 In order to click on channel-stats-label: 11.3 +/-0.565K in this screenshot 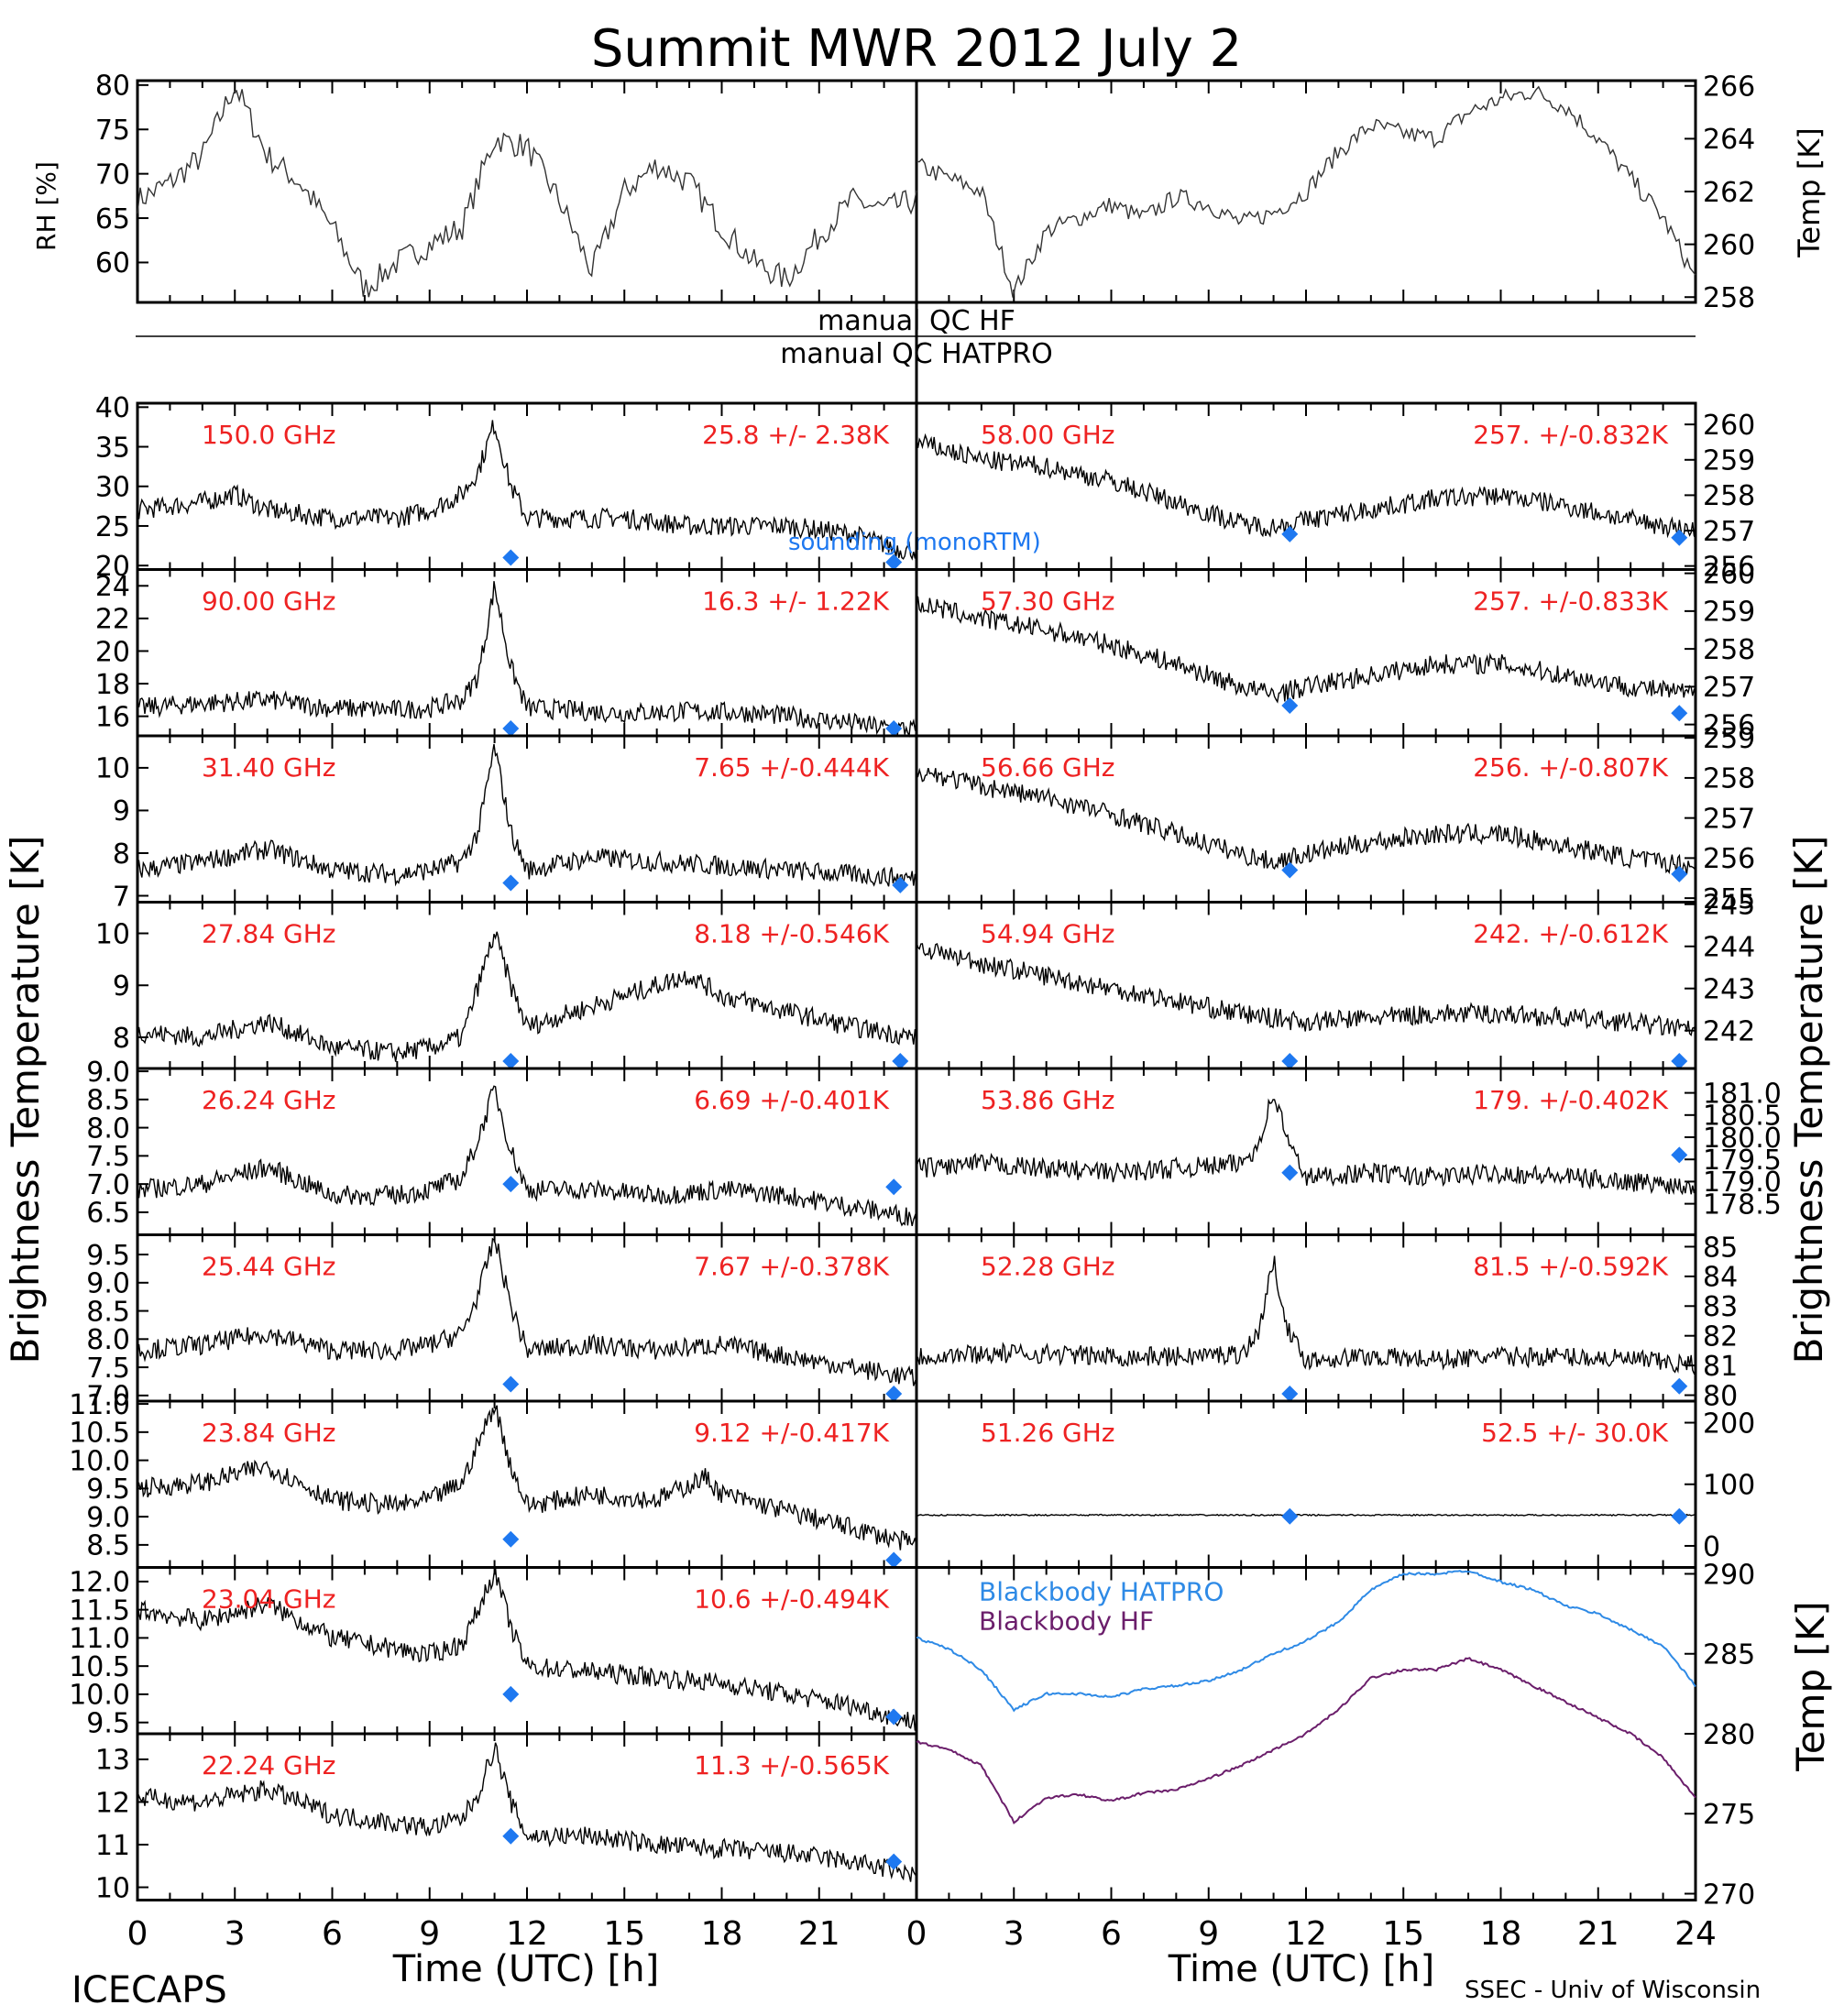, I will do `click(791, 1765)`.